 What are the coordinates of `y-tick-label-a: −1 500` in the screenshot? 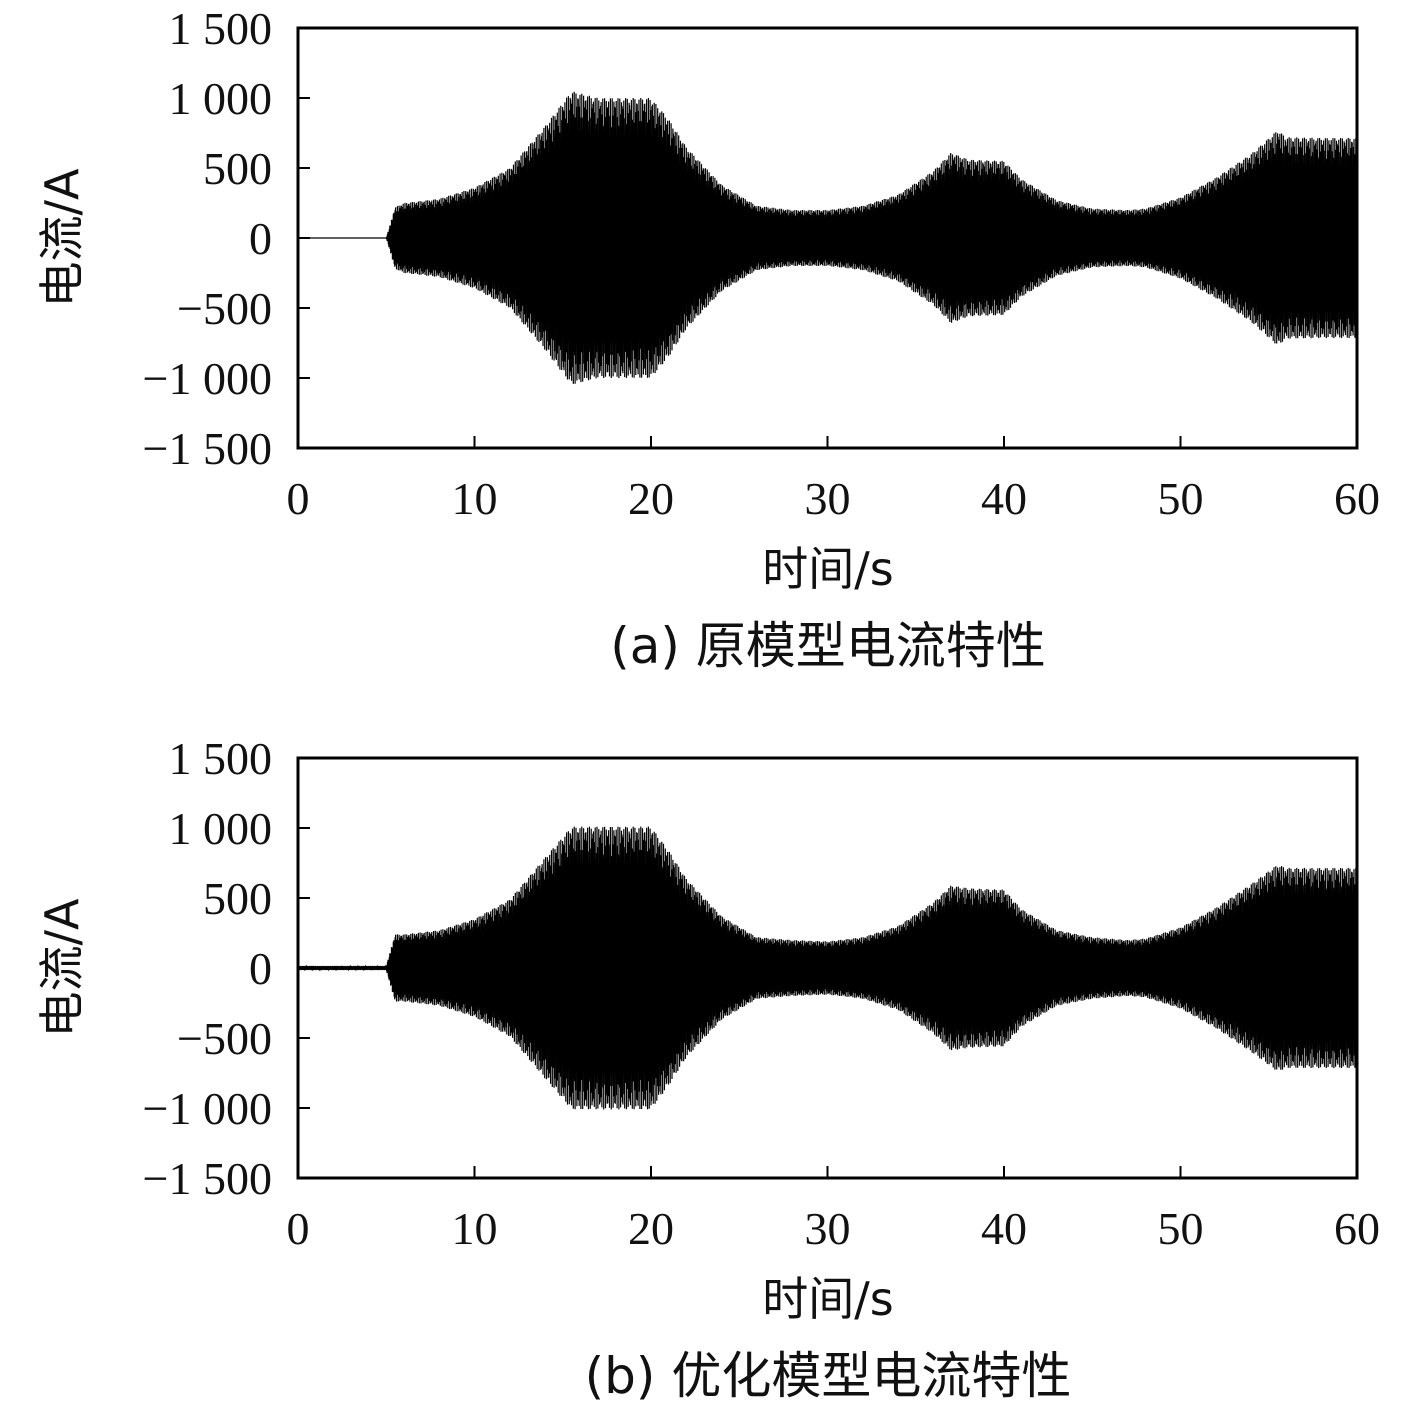 It's located at (207, 448).